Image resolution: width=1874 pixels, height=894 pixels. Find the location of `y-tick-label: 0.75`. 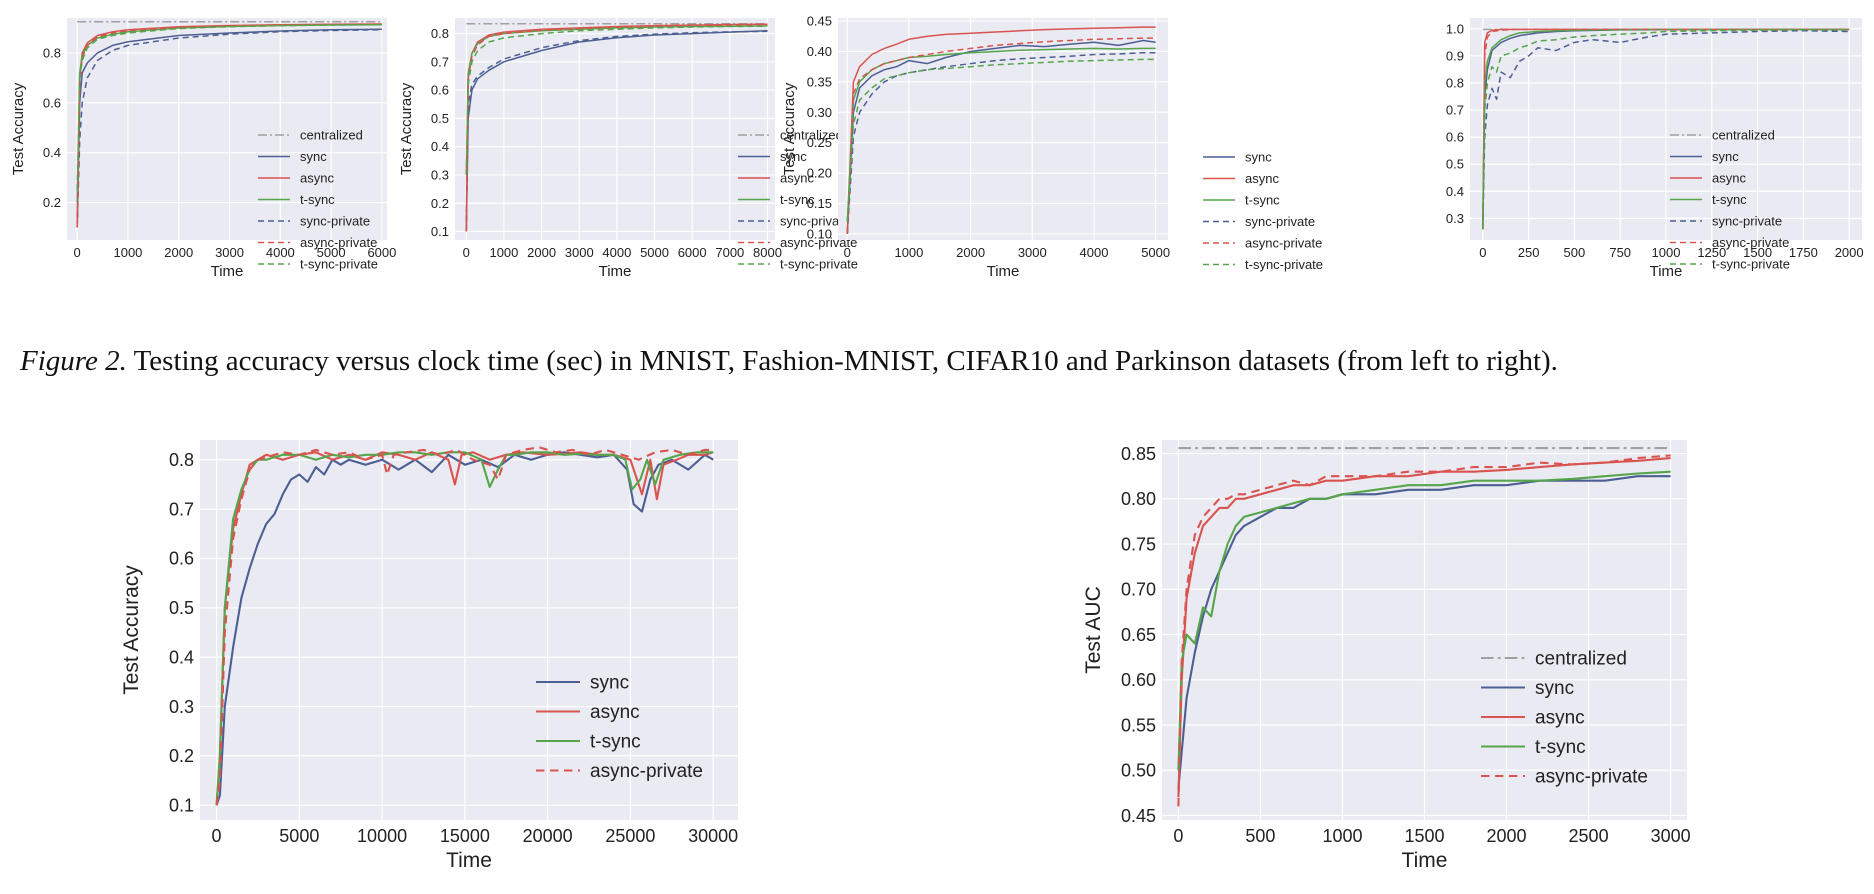

y-tick-label: 0.75 is located at coordinates (1138, 544).